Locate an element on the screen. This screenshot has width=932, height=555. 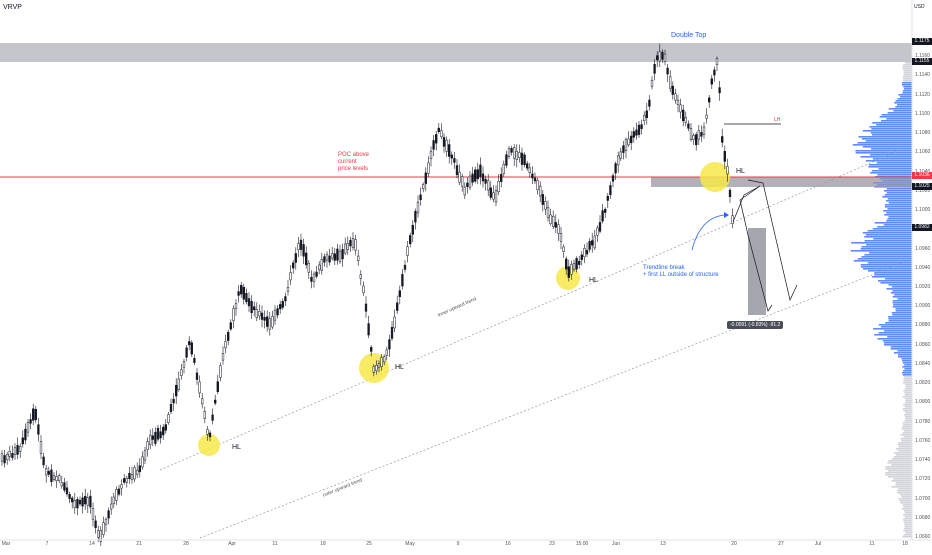
hl-label-4: HL is located at coordinates (740, 171).